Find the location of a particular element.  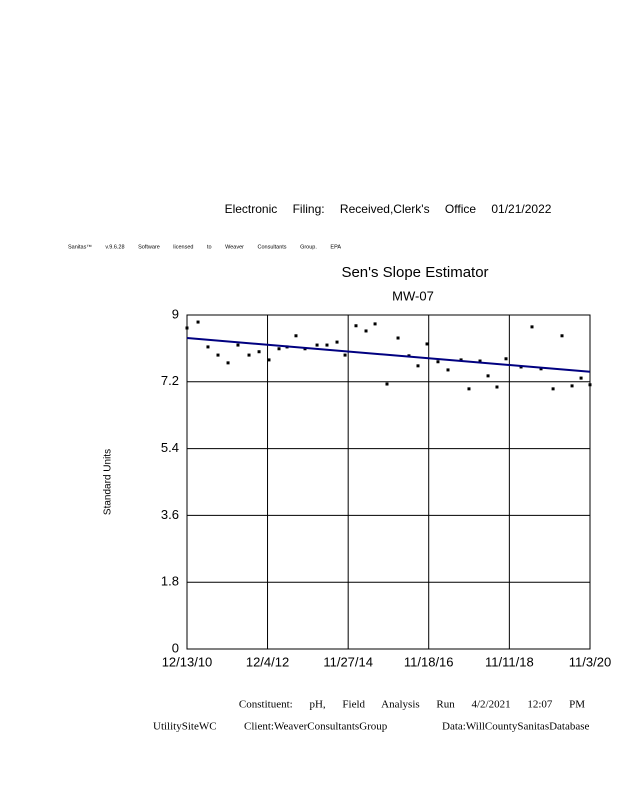

y-axis-label: Standard Units is located at coordinates (108, 482).